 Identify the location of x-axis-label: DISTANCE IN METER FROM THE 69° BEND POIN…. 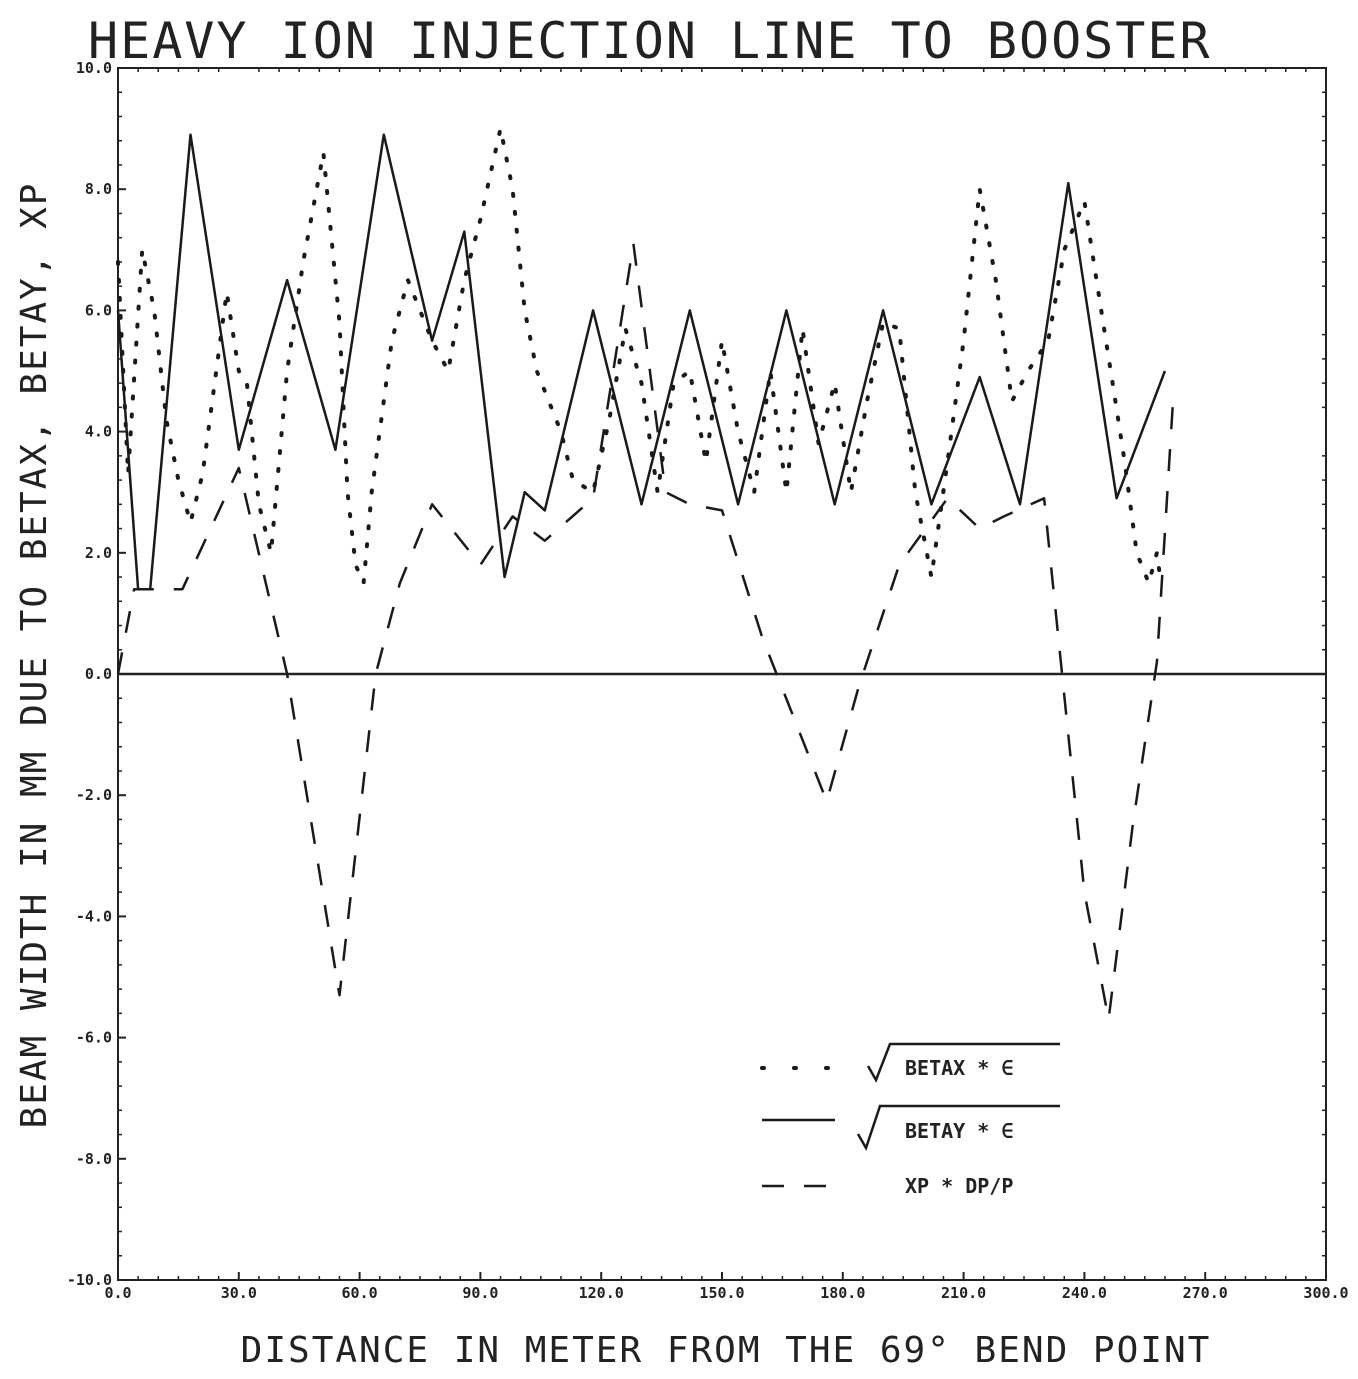
(726, 1350).